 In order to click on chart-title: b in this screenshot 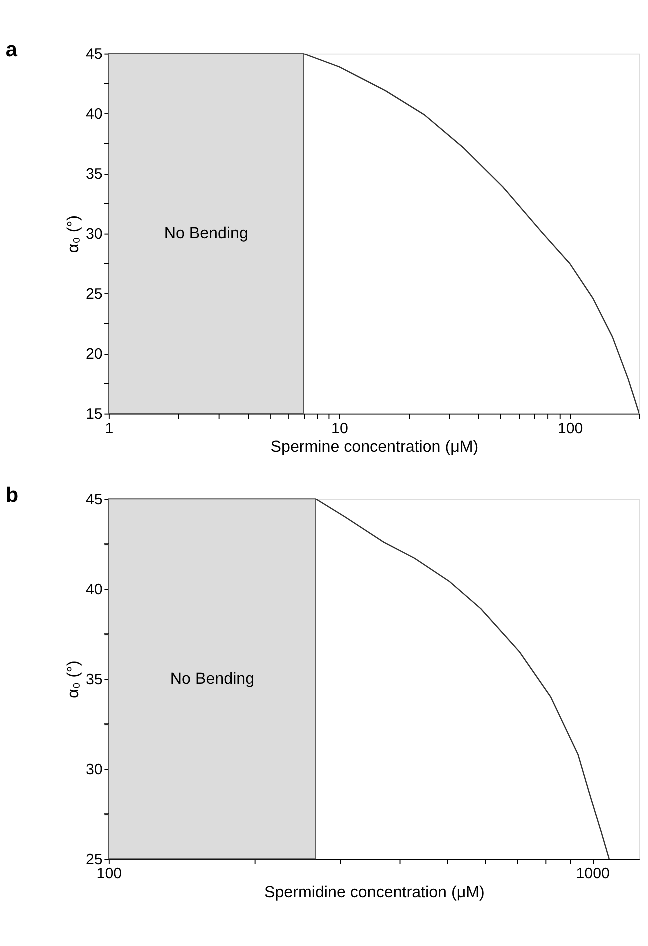, I will do `click(12, 495)`.